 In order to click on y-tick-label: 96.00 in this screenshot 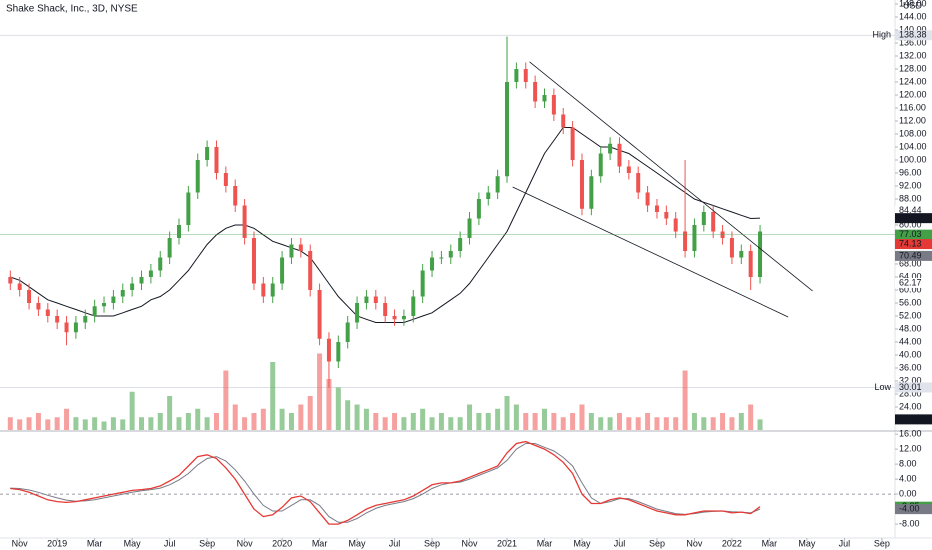, I will do `click(910, 172)`.